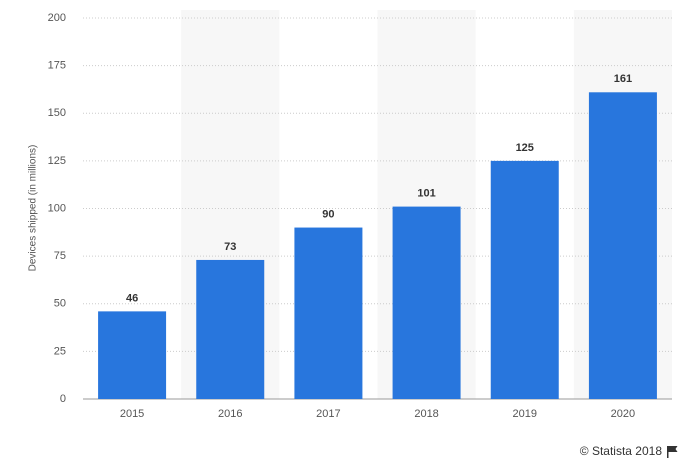 This screenshot has width=693, height=474. Describe the element at coordinates (132, 298) in the screenshot. I see `value-label: 46` at that location.